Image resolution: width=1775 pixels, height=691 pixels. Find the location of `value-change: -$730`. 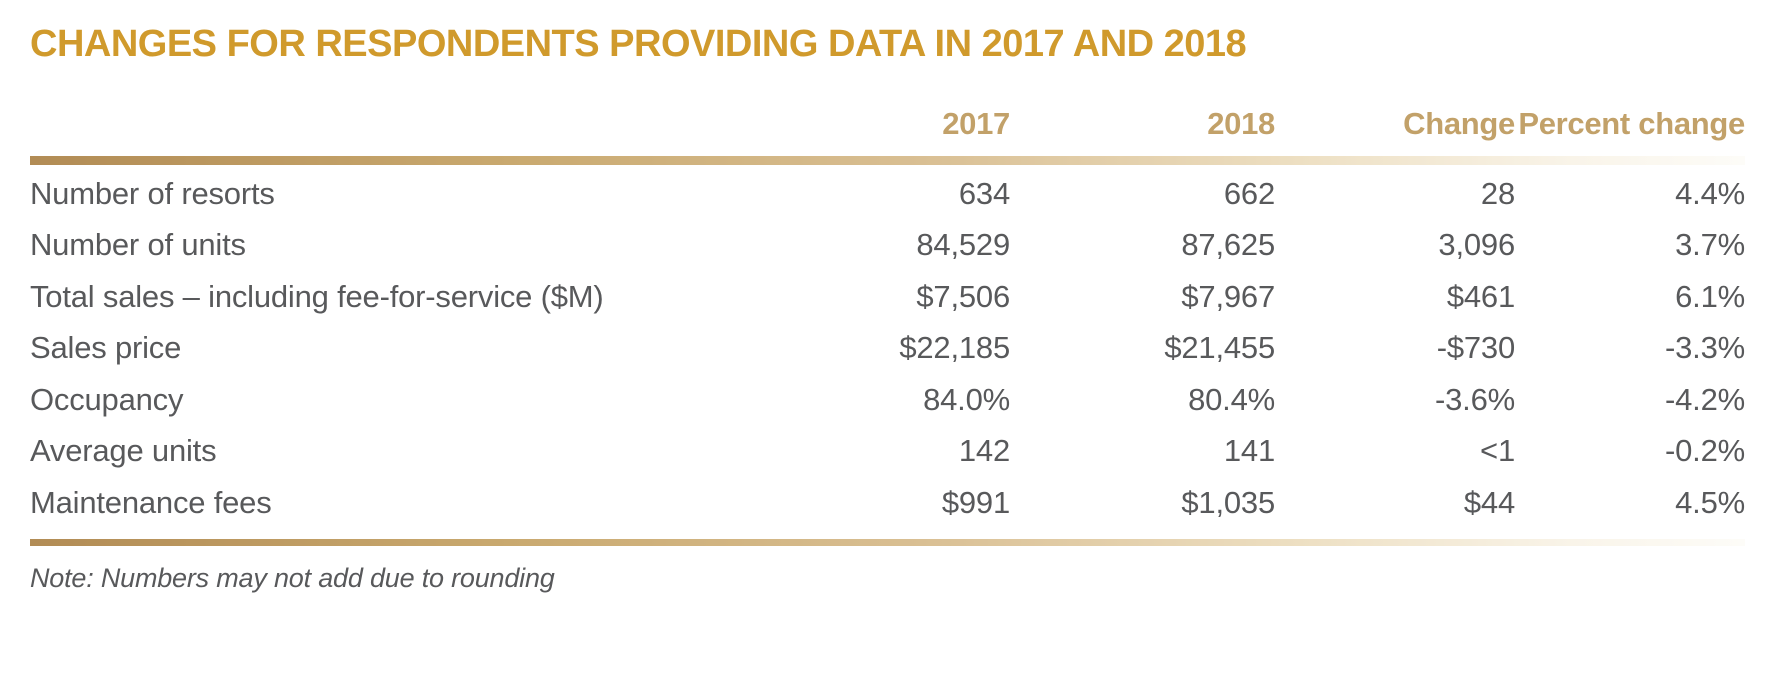

value-change: -$730 is located at coordinates (1475, 348).